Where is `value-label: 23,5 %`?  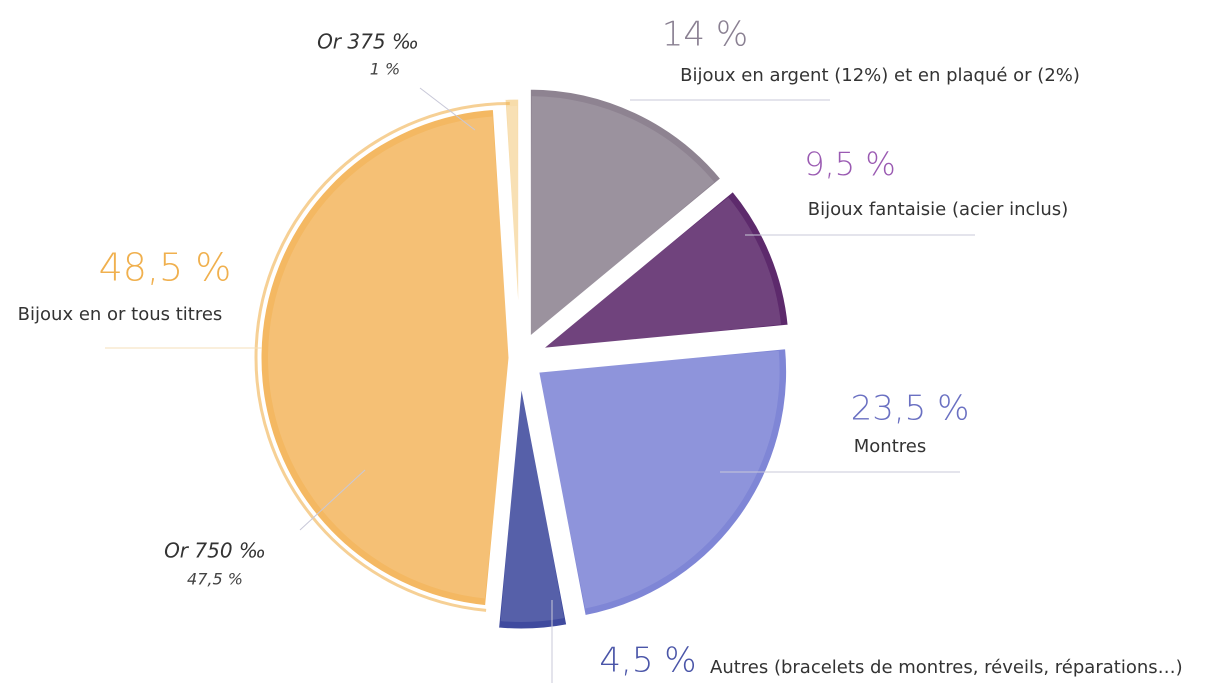
value-label: 23,5 % is located at coordinates (910, 409).